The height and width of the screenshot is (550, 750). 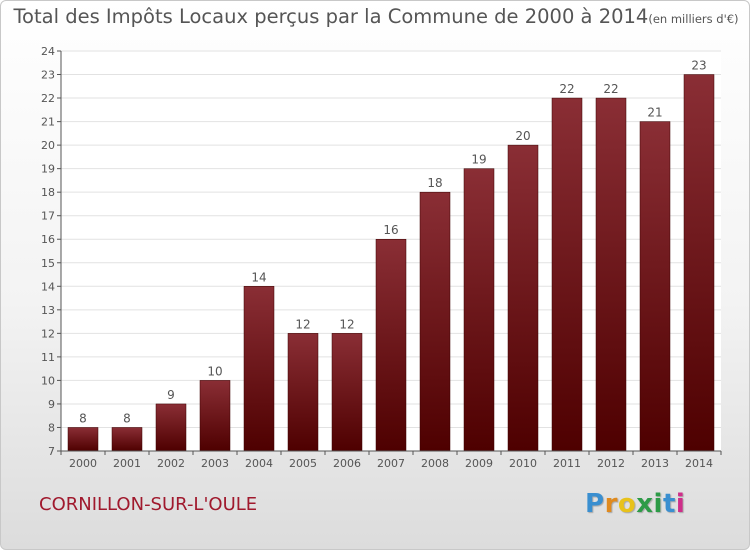 I want to click on y-tick-label: 22, so click(x=48, y=98).